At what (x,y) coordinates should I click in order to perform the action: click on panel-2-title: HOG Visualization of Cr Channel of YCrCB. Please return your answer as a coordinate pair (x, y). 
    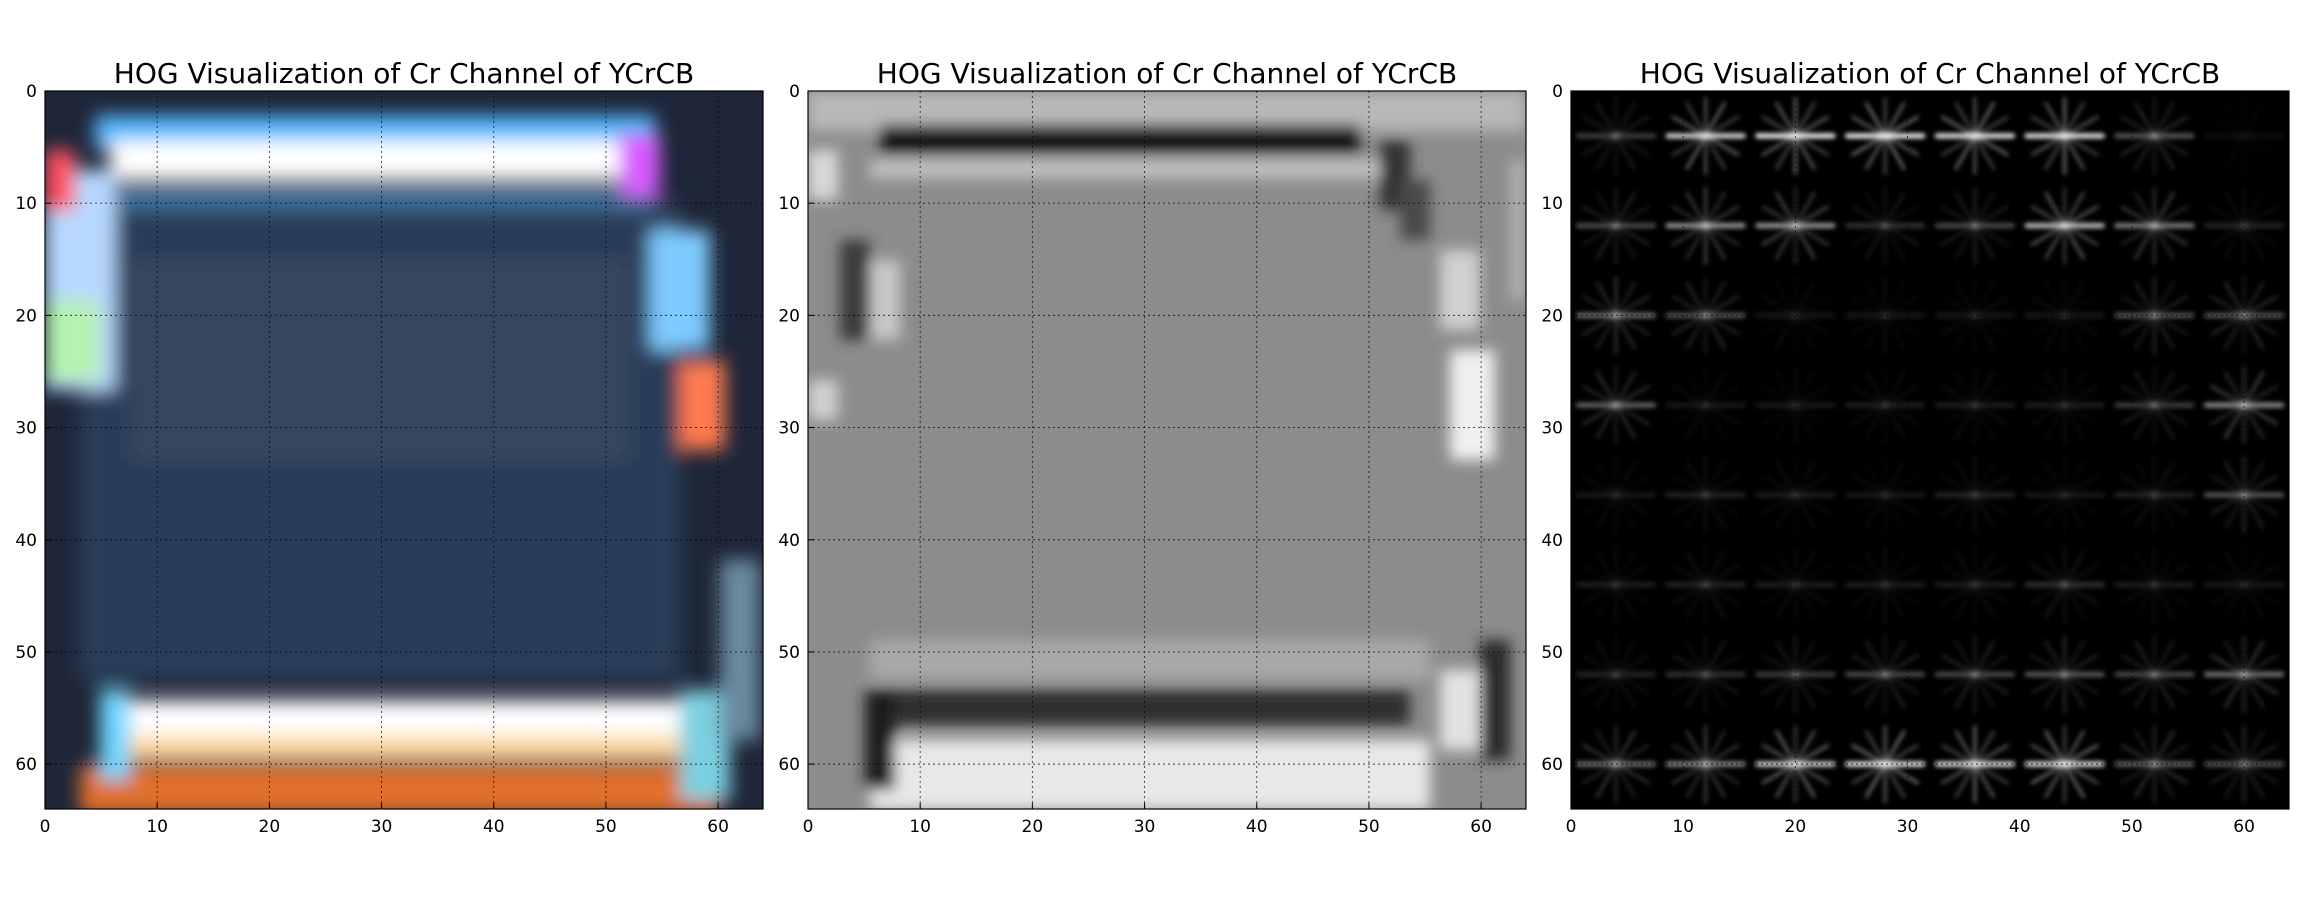
    Looking at the image, I should click on (1167, 73).